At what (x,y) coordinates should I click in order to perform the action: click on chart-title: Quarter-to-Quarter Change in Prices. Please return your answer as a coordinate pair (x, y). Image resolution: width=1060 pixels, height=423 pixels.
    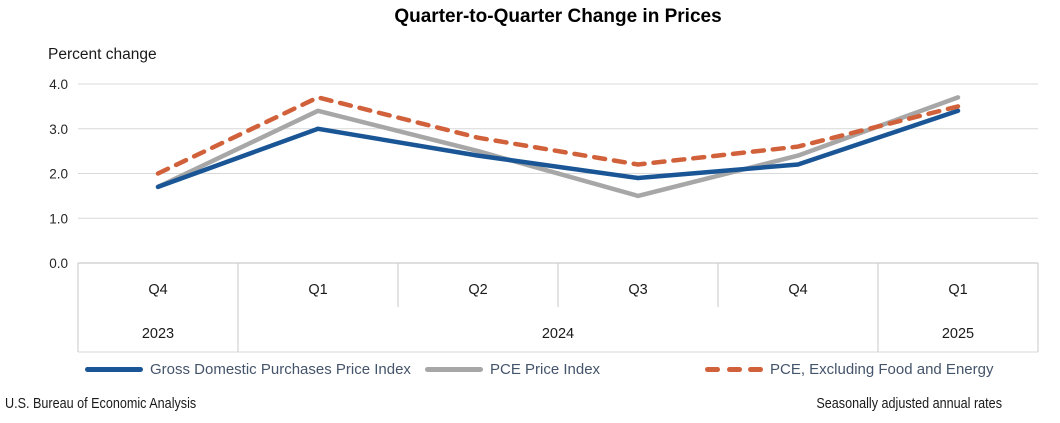
    Looking at the image, I should click on (558, 16).